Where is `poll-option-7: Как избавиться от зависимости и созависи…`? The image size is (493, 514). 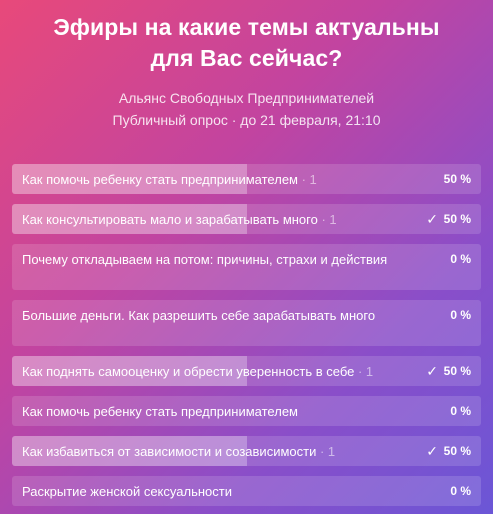
poll-option-7: Как избавиться от зависимости и созависи… is located at coordinates (246, 451).